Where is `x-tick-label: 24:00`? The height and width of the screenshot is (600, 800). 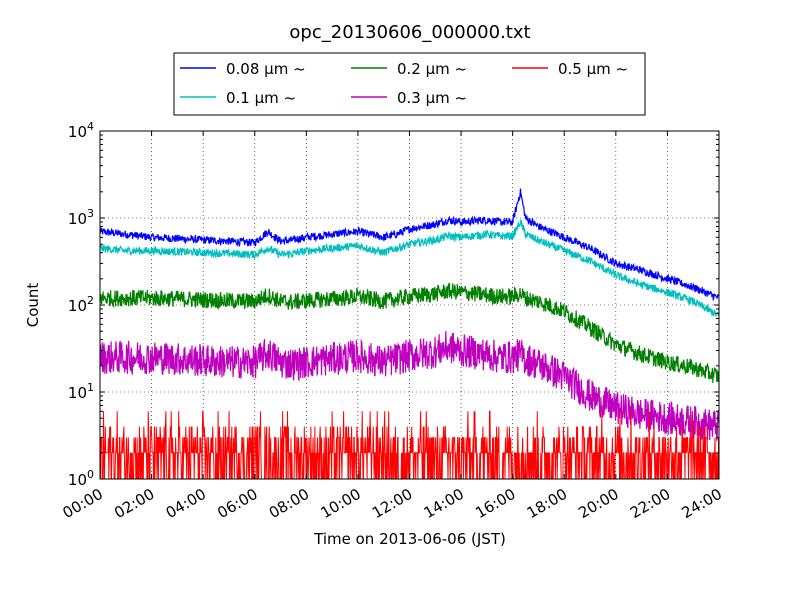
x-tick-label: 24:00 is located at coordinates (702, 503).